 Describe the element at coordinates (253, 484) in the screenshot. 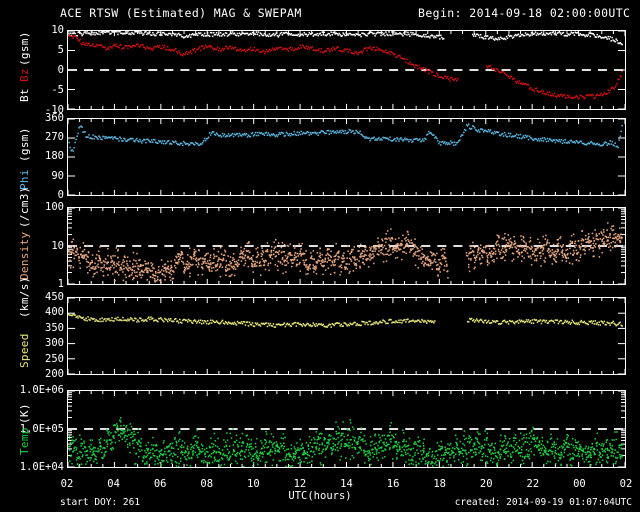

I see `xtick-10: 10` at that location.